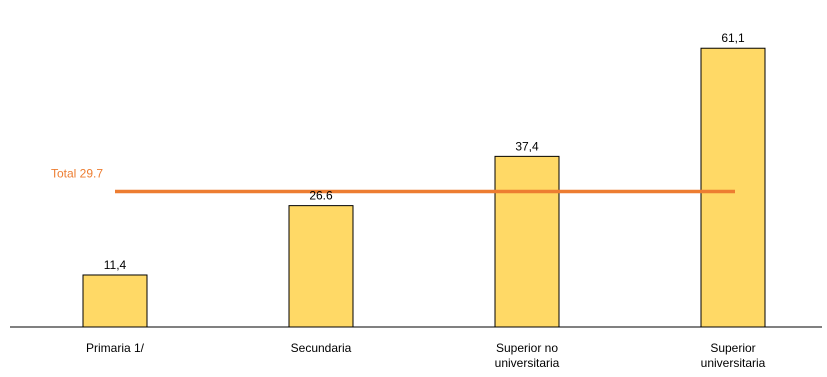  What do you see at coordinates (527, 146) in the screenshot?
I see `value-label: 37,4` at bounding box center [527, 146].